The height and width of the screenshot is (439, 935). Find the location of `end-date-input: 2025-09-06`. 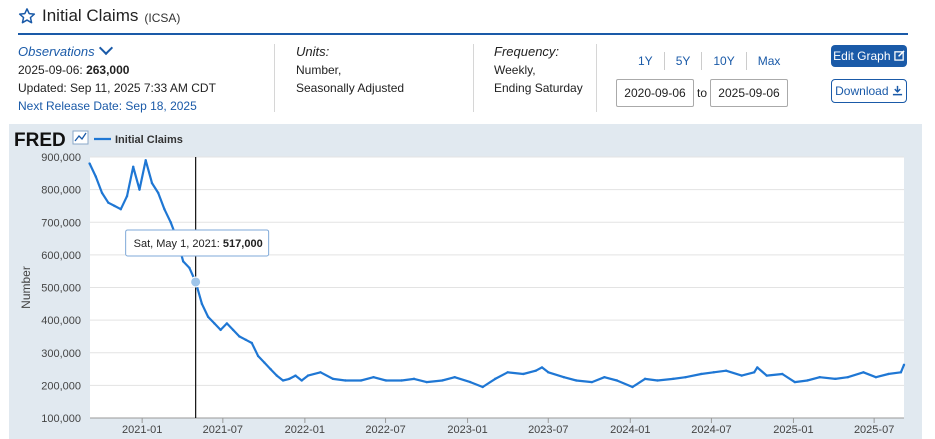

end-date-input: 2025-09-06 is located at coordinates (749, 93).